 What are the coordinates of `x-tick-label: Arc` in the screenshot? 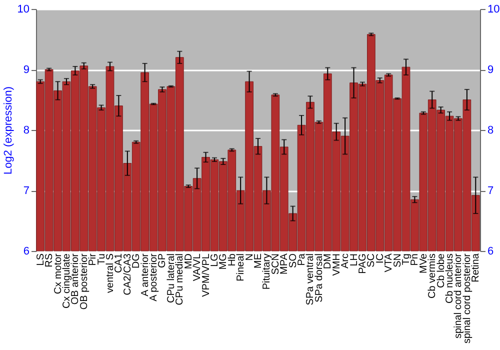 It's located at (346, 261).